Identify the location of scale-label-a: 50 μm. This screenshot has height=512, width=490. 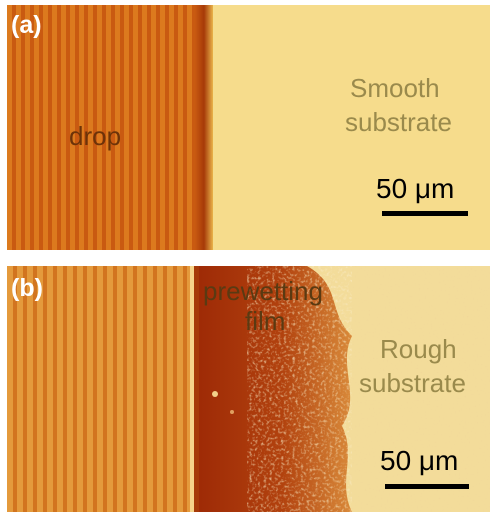
(415, 188).